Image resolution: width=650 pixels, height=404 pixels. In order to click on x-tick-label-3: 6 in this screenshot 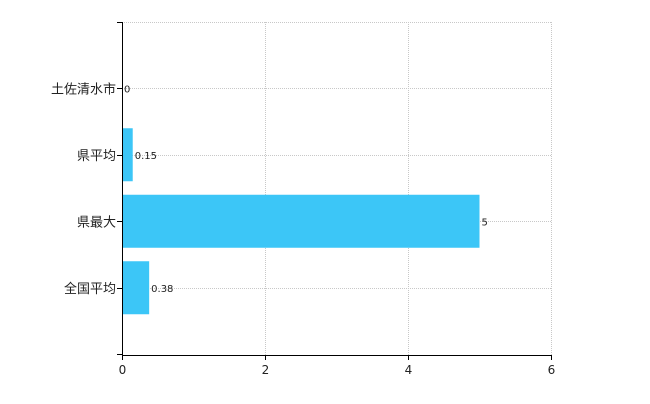, I will do `click(552, 370)`.